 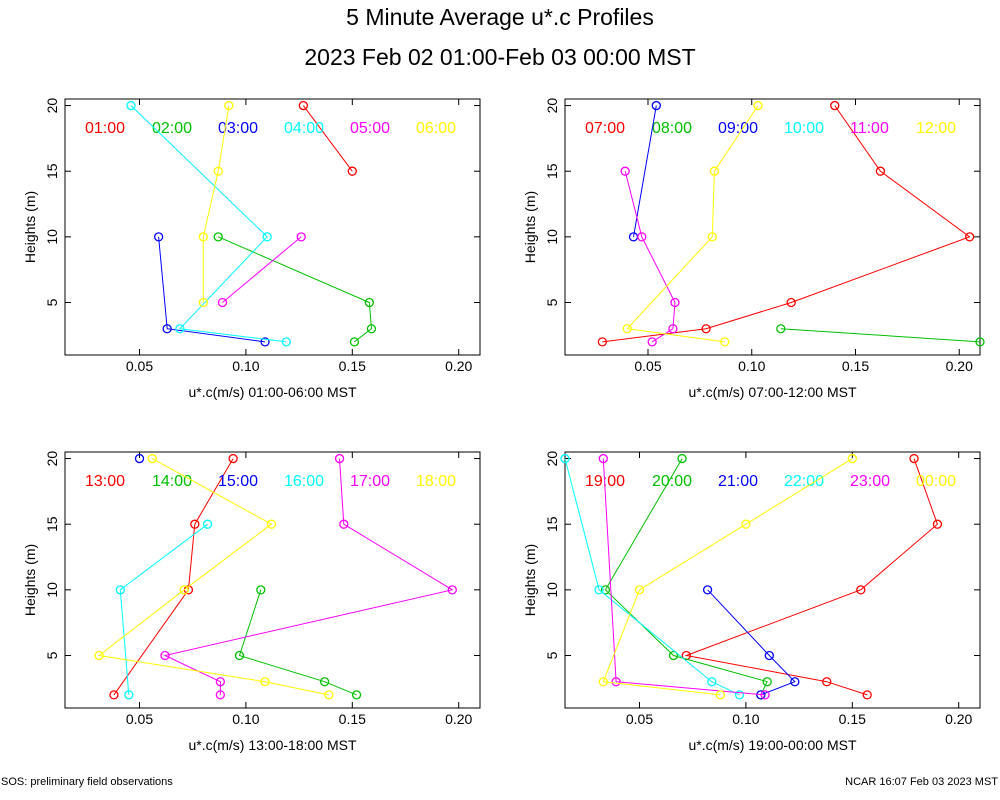 What do you see at coordinates (772, 745) in the screenshot?
I see `x-axis-label: u*.c(m/s) 19:00-00:00 MST` at bounding box center [772, 745].